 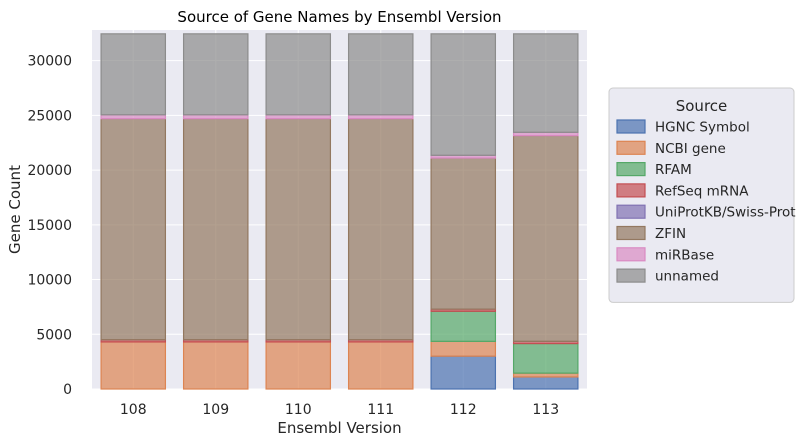 What do you see at coordinates (687, 277) in the screenshot?
I see `legend-label: unnamed` at bounding box center [687, 277].